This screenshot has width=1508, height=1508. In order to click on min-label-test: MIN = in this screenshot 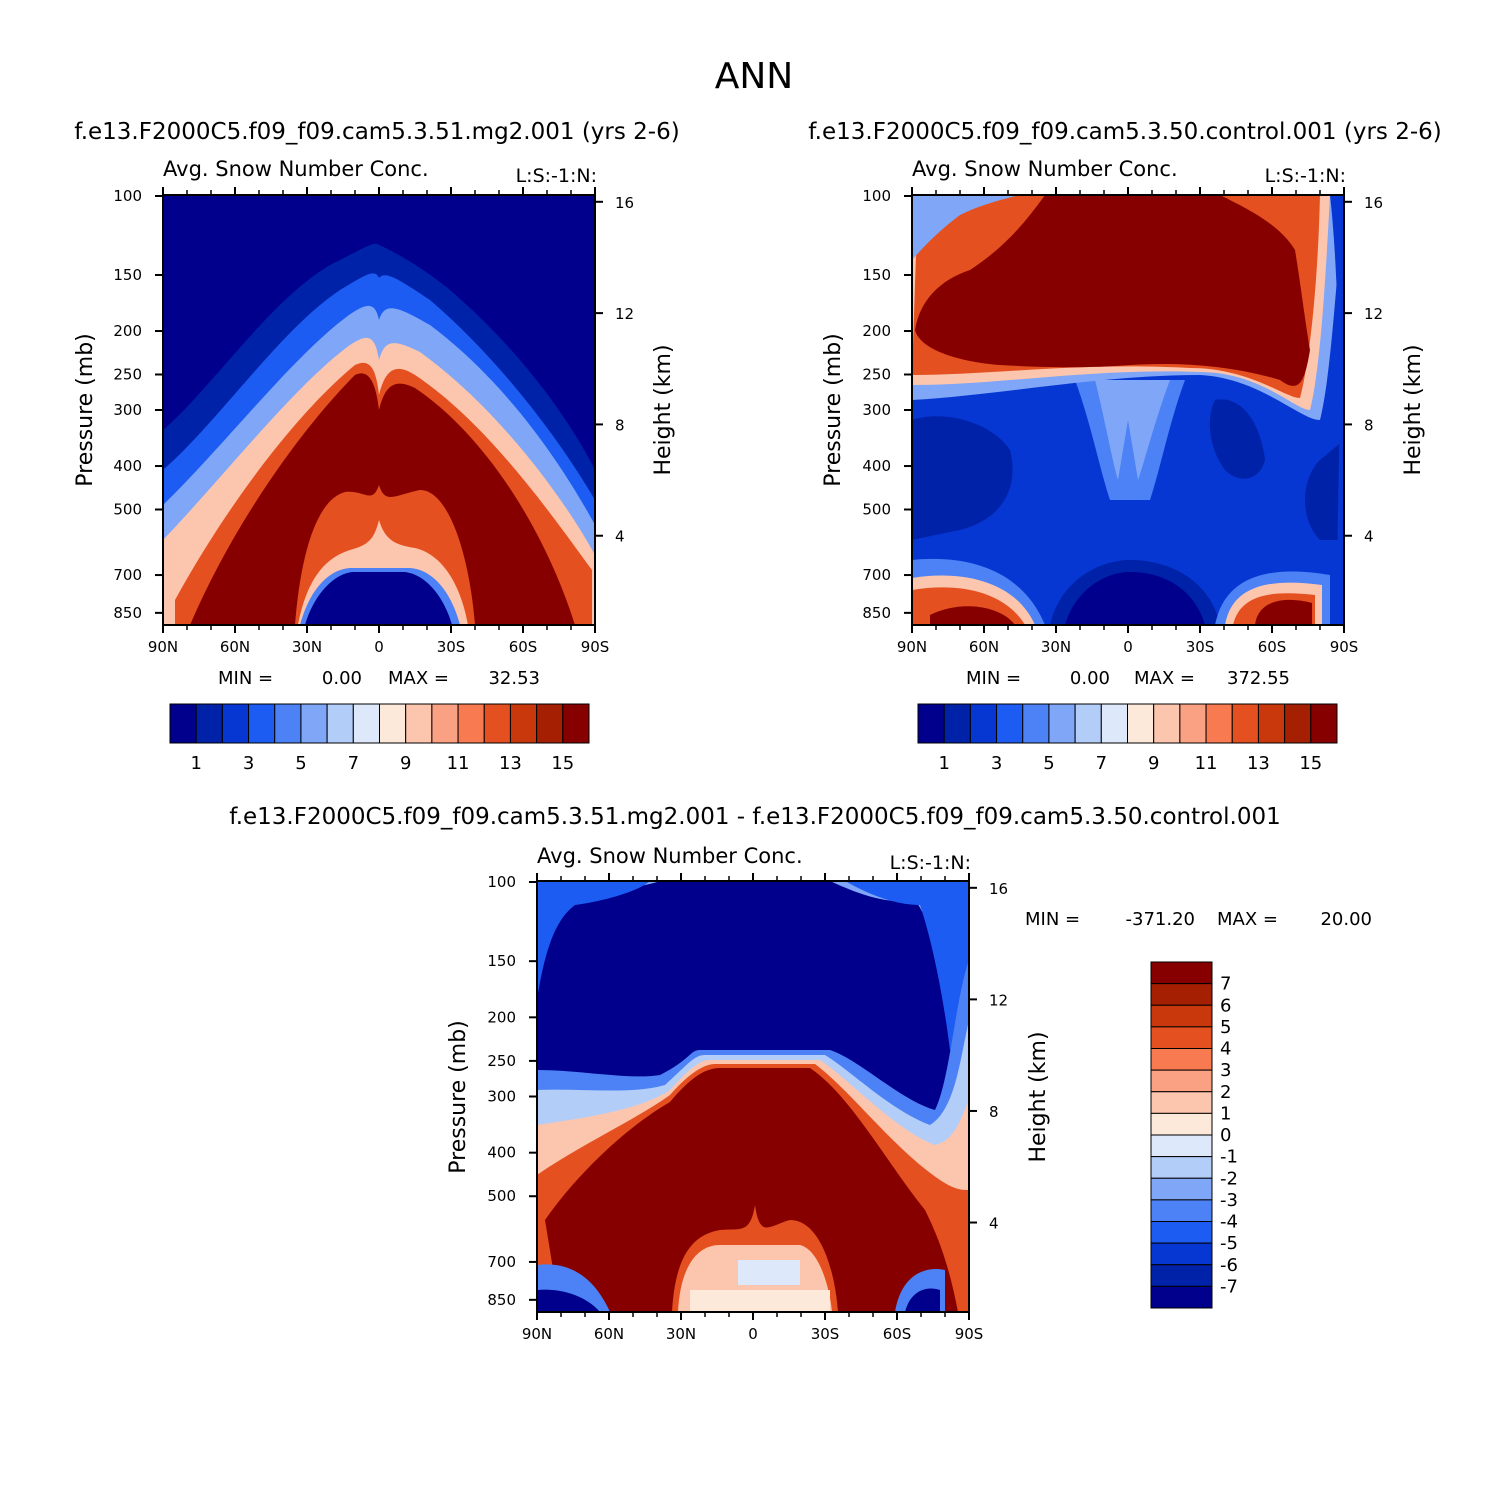, I will do `click(245, 678)`.